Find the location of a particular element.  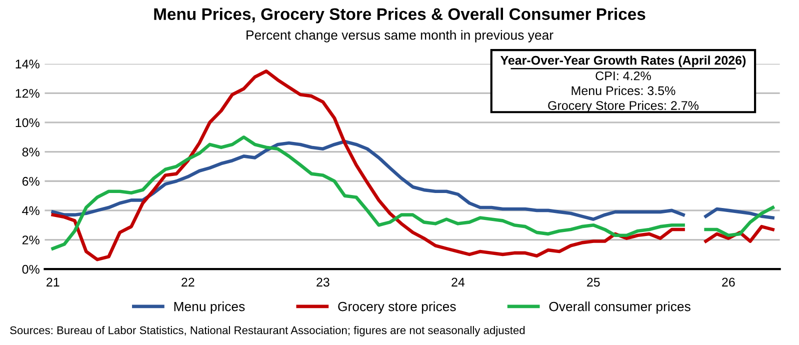

x-tick-label: 22 is located at coordinates (188, 282).